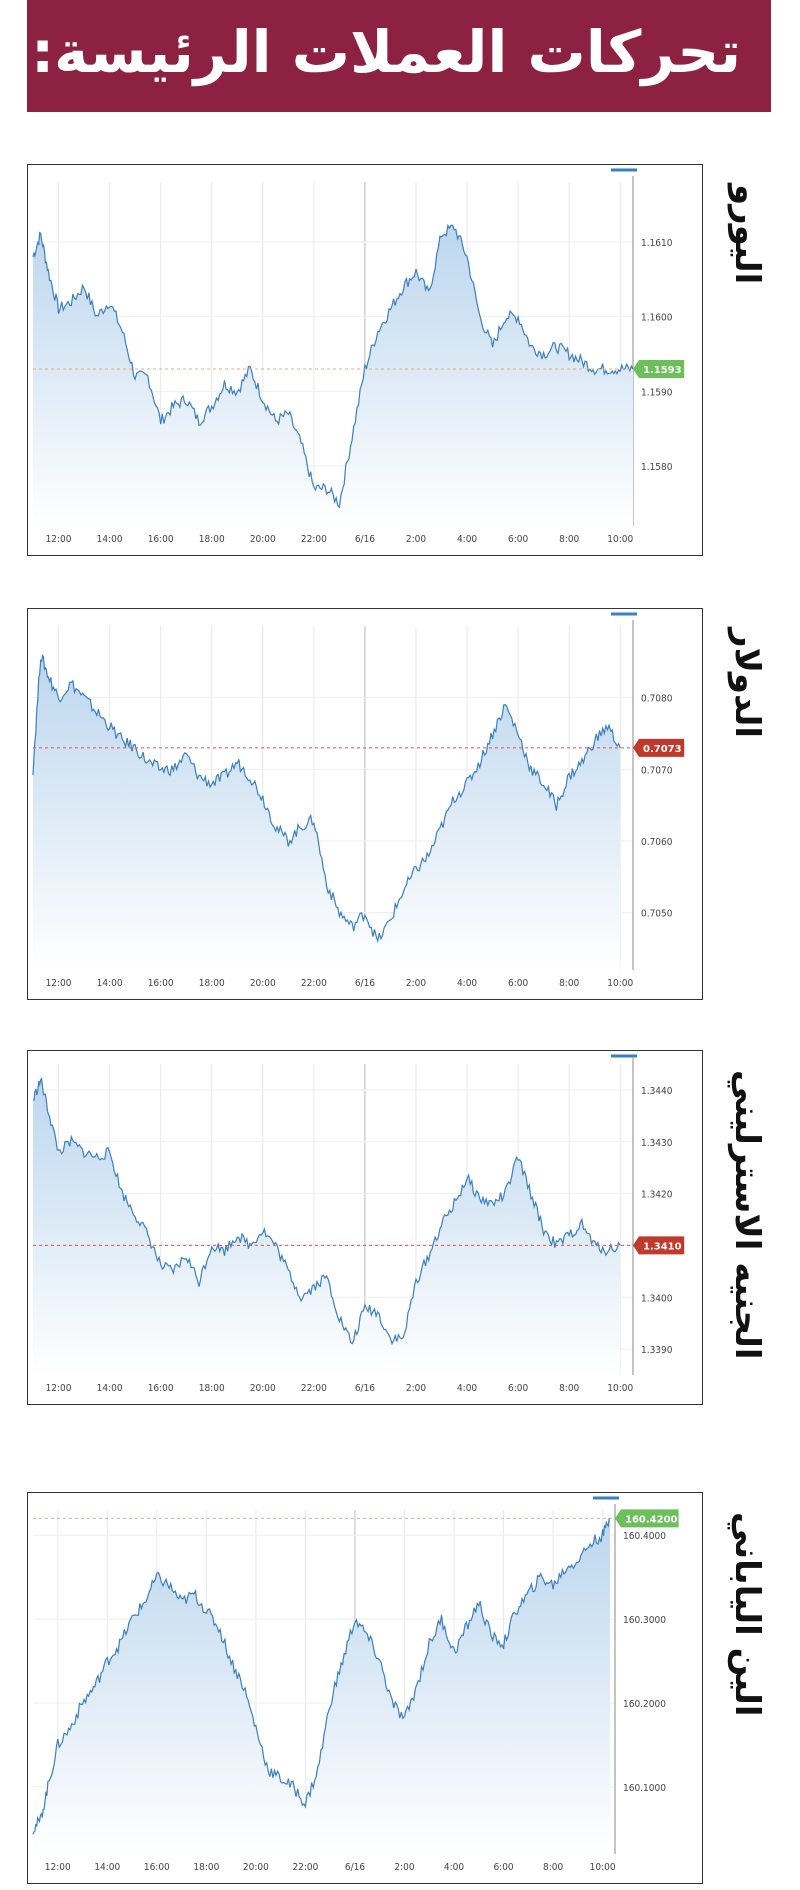 The height and width of the screenshot is (1890, 800). What do you see at coordinates (644, 1620) in the screenshot?
I see `y-tick-label: 160.3000` at bounding box center [644, 1620].